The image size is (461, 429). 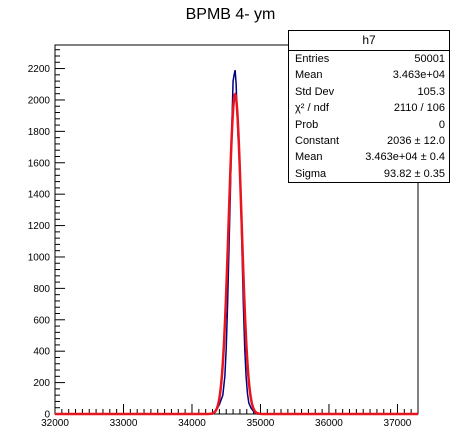 What do you see at coordinates (192, 423) in the screenshot?
I see `x-tick-label: 34000` at bounding box center [192, 423].